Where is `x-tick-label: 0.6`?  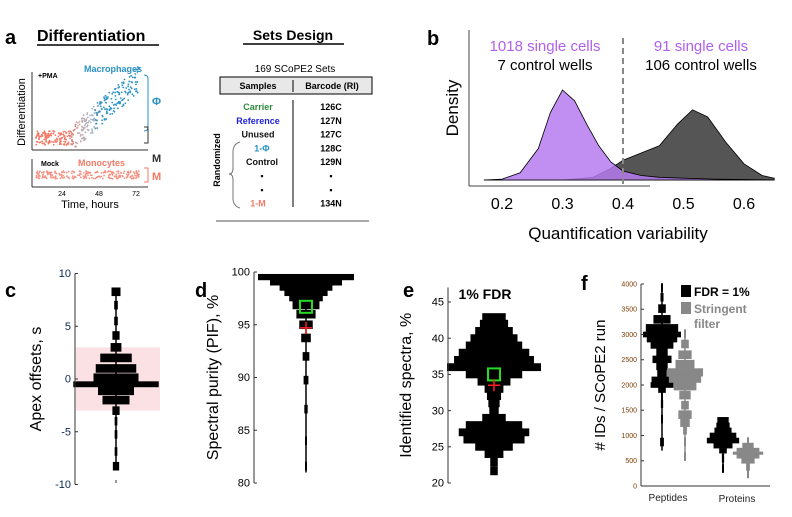
x-tick-label: 0.6 is located at coordinates (744, 204).